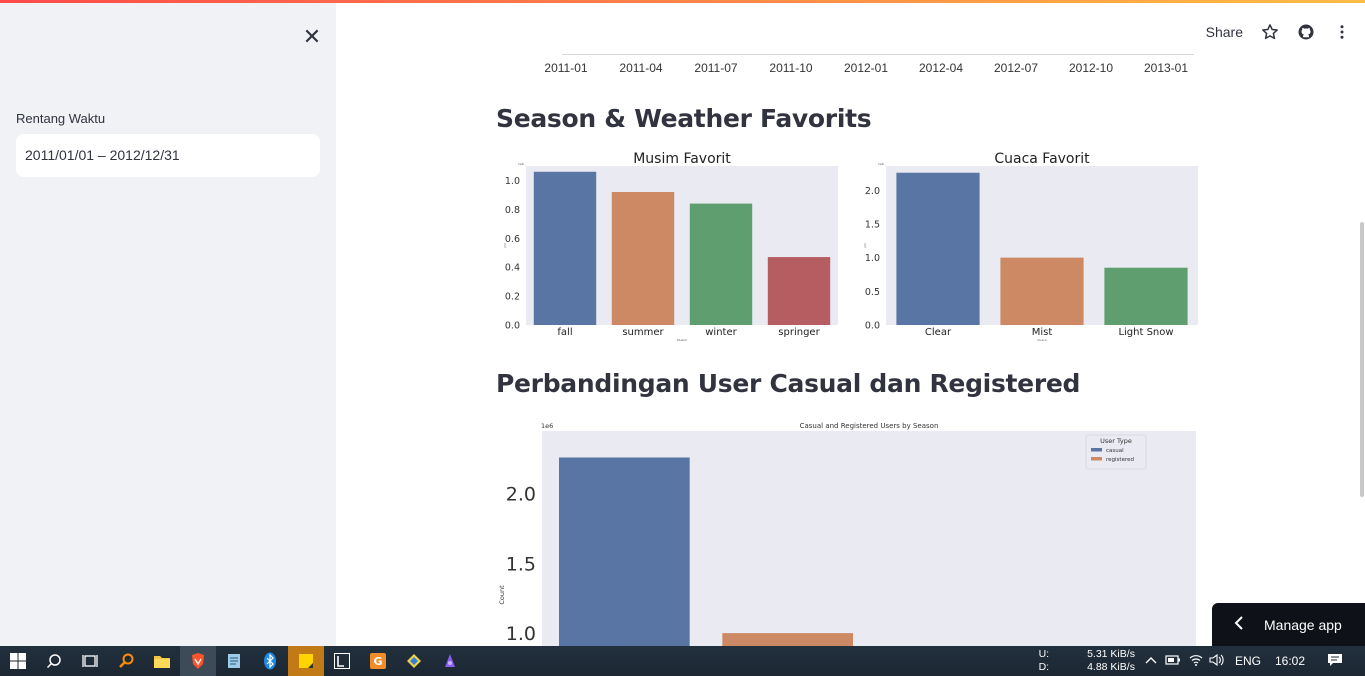  I want to click on svg-text: G, so click(377, 661).